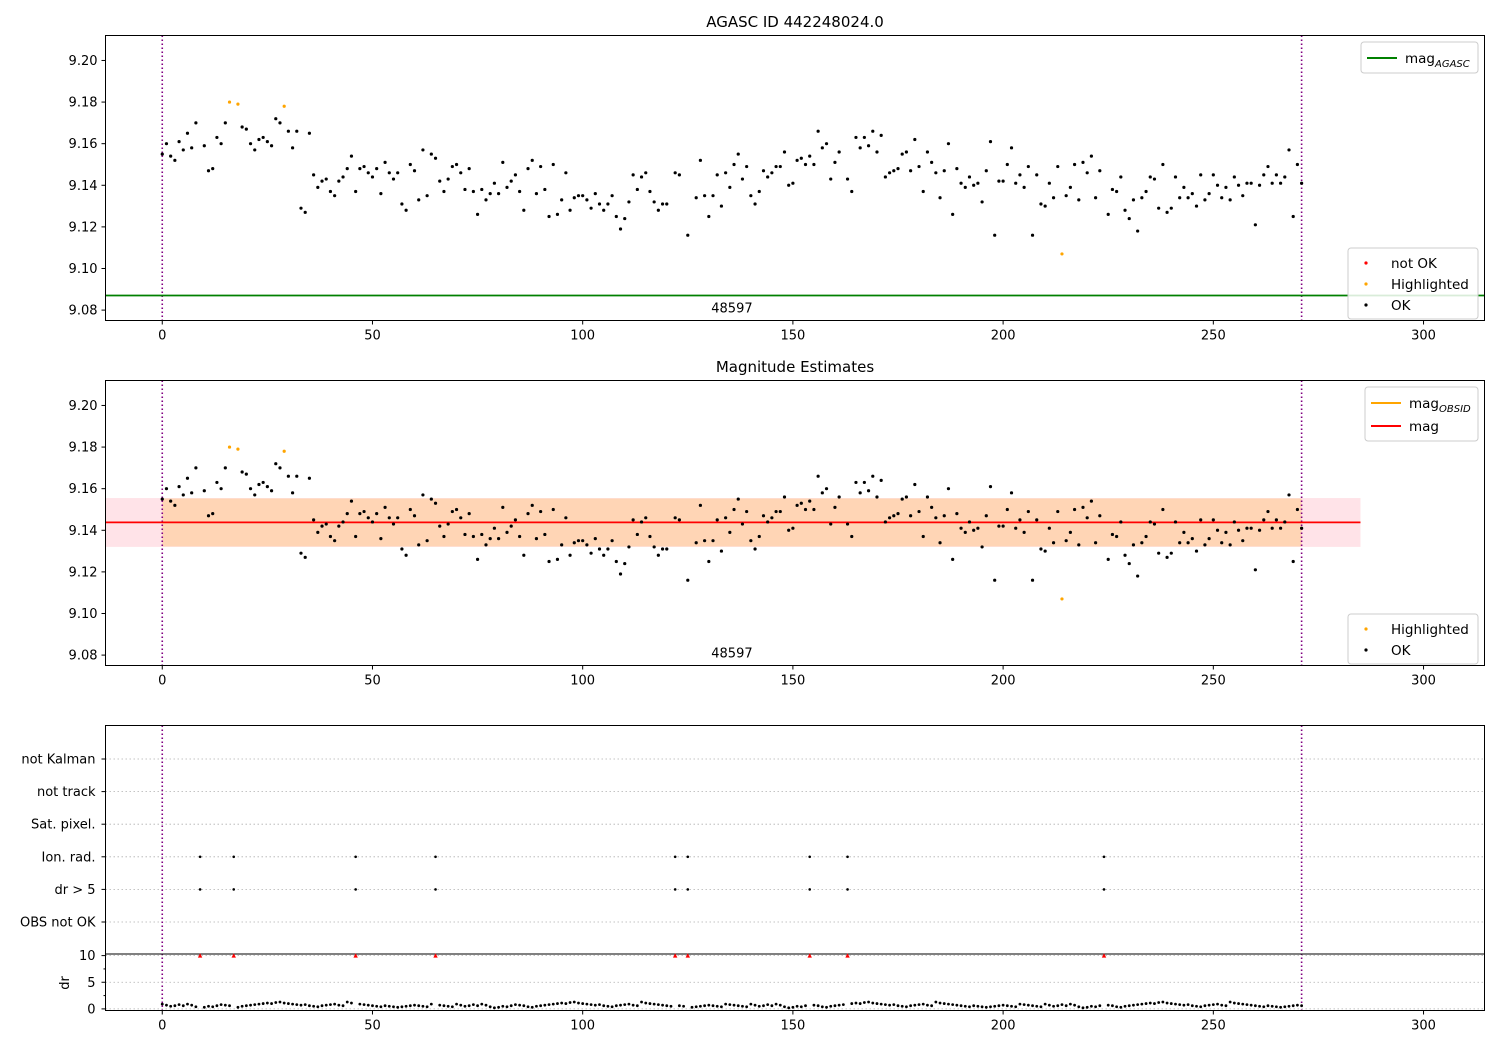 The height and width of the screenshot is (1050, 1500). I want to click on flag-row-label: not Kalman, so click(58, 760).